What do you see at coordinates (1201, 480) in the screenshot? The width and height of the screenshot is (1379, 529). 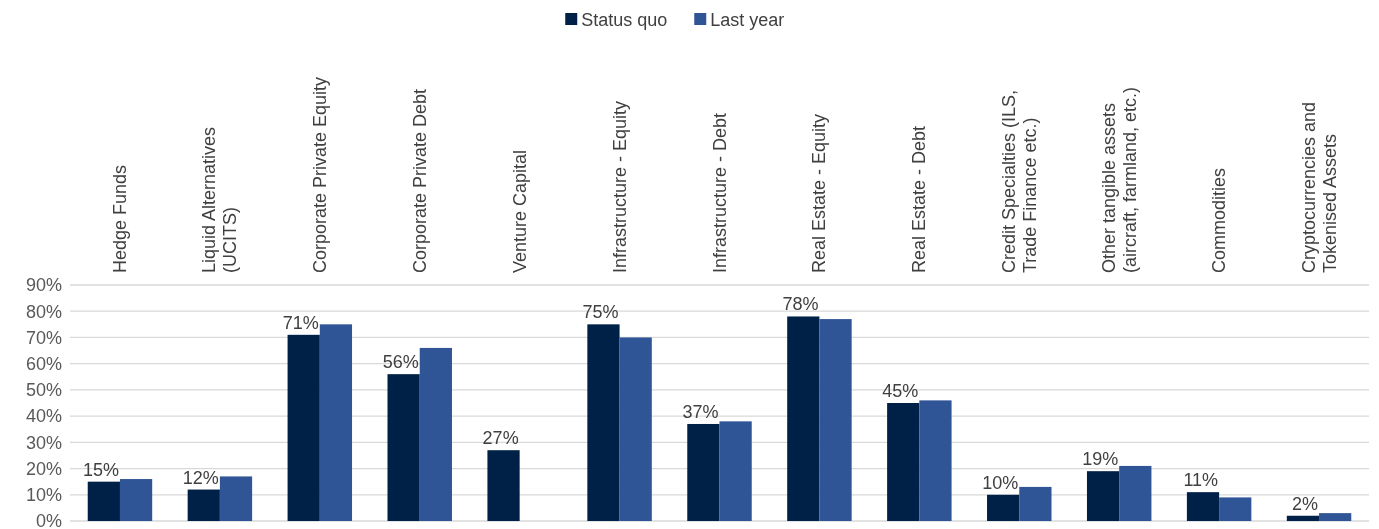 I see `data-label: 11%` at bounding box center [1201, 480].